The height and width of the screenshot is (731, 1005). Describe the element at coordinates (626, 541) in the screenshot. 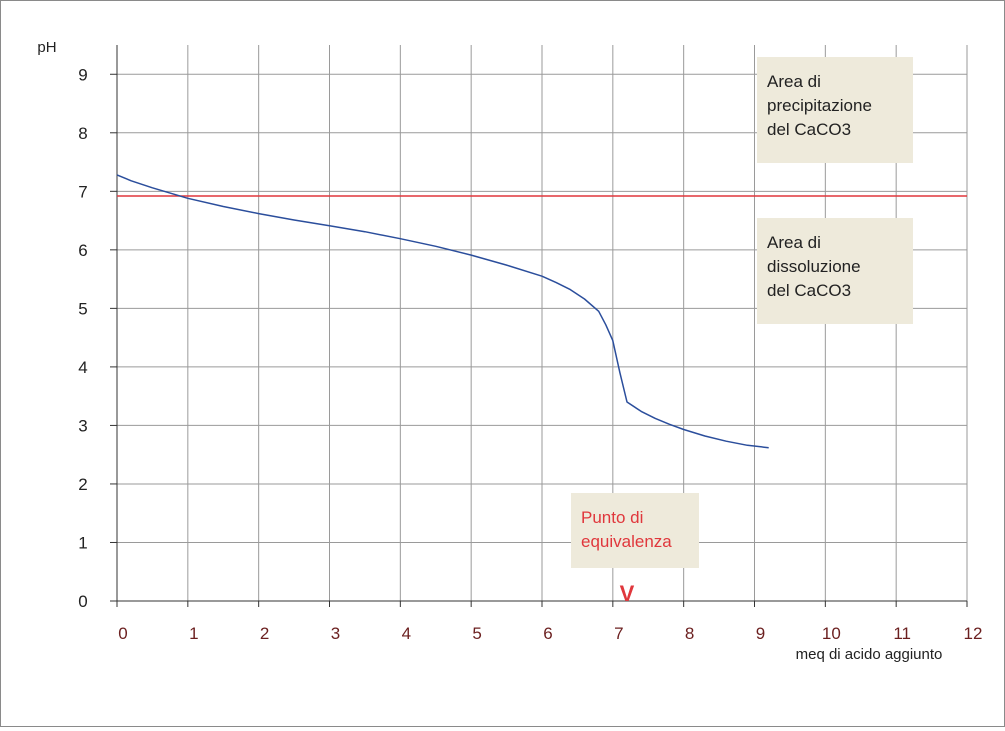

I see `equivalence-point-note-line: equivalenza` at that location.